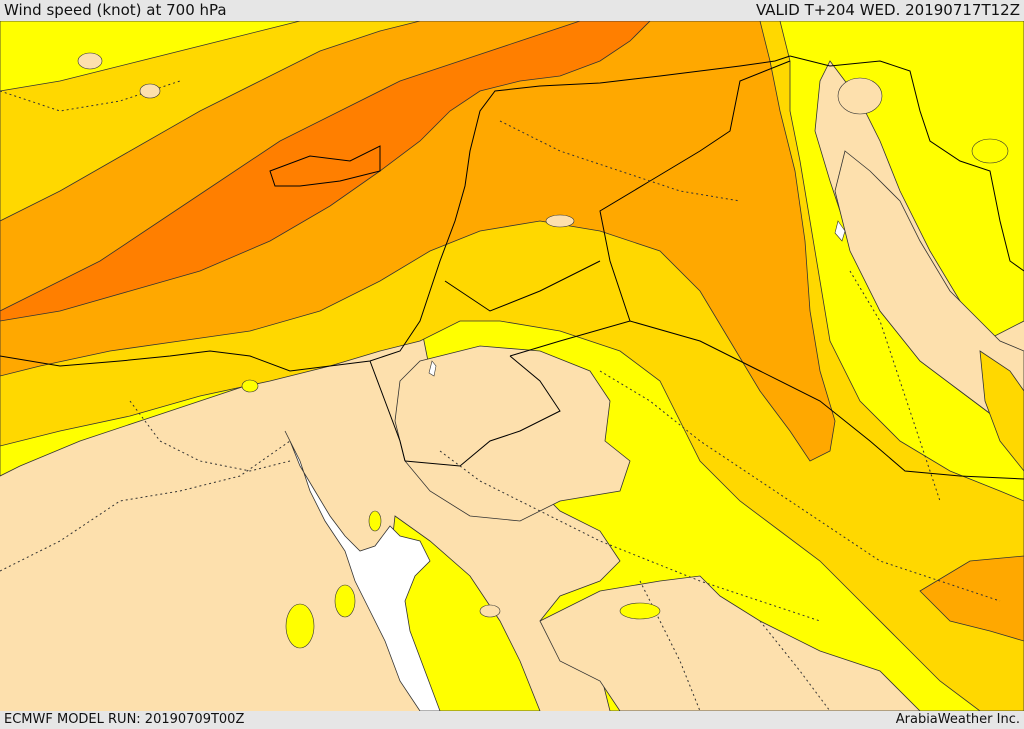  What do you see at coordinates (362, 570) in the screenshot?
I see `red-sea` at bounding box center [362, 570].